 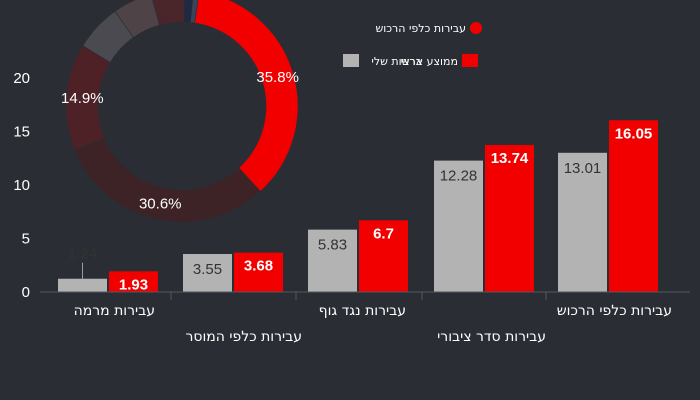 I want to click on legend-item-national: ממוצע ארצי, so click(x=439, y=61).